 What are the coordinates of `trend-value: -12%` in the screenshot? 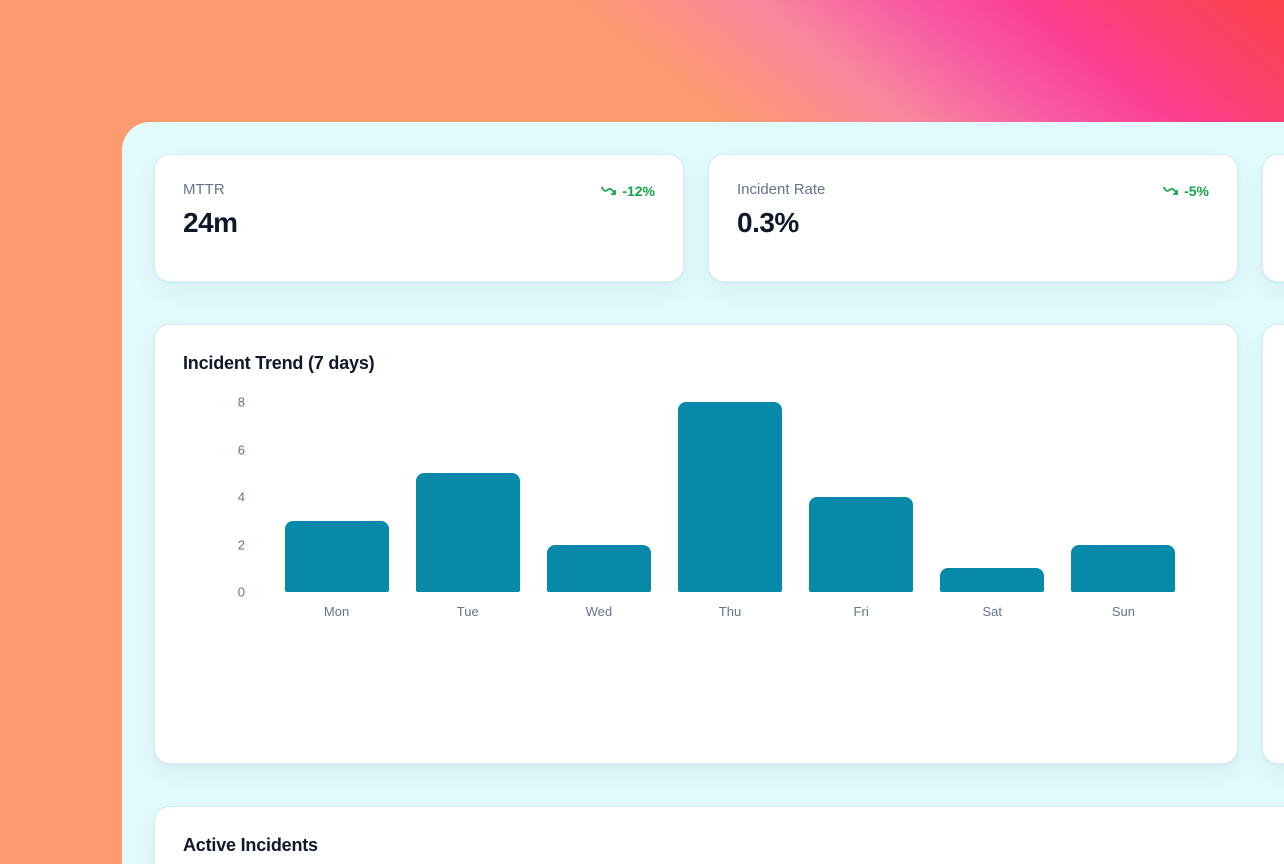 It's located at (638, 191).